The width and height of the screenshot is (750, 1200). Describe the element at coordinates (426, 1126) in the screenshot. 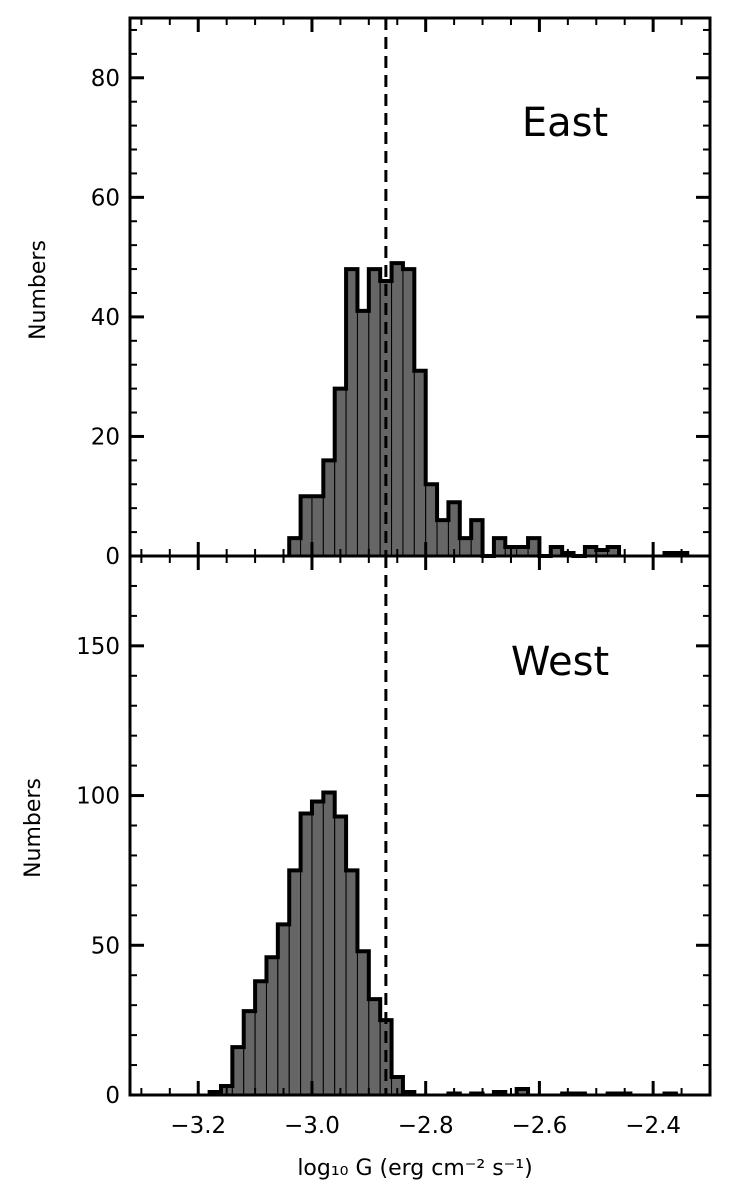

I see `west-xtick-label: −2.8` at that location.